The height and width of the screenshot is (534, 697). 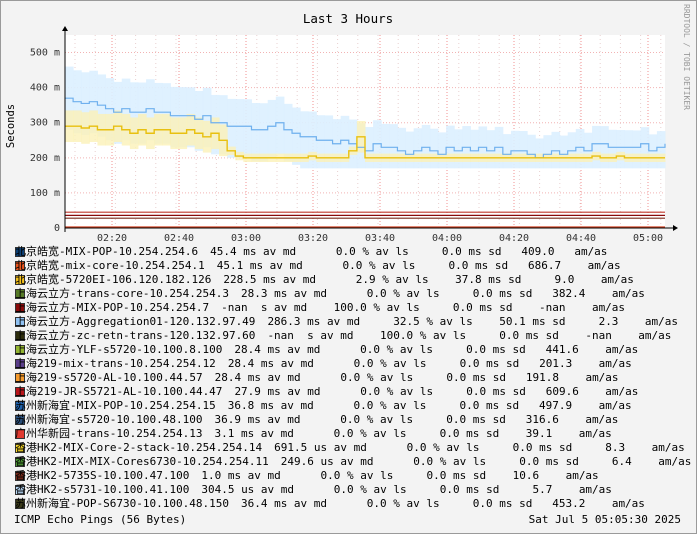 What do you see at coordinates (57, 228) in the screenshot?
I see `y-tick-label: 0` at bounding box center [57, 228].